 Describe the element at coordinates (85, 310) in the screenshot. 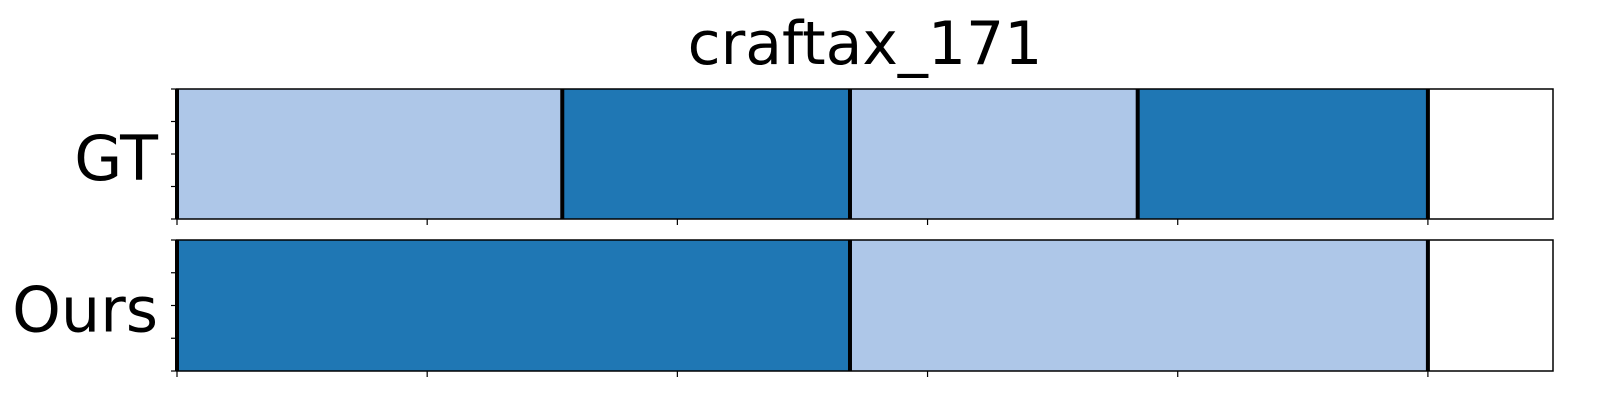

I see `row-label-ours: Ours` at that location.